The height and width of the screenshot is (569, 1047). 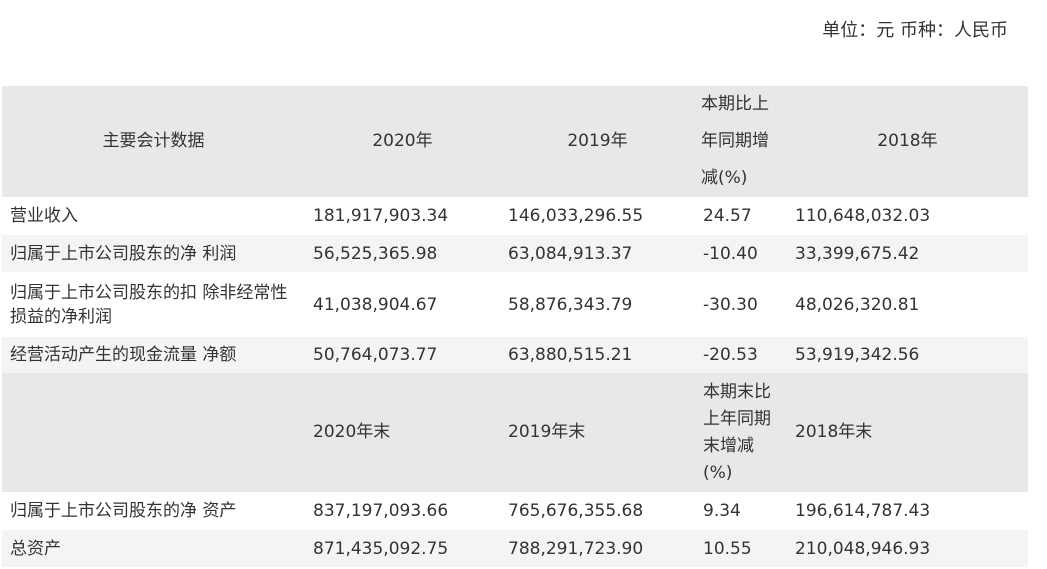 I want to click on table-cell: 总资产, so click(x=153, y=548).